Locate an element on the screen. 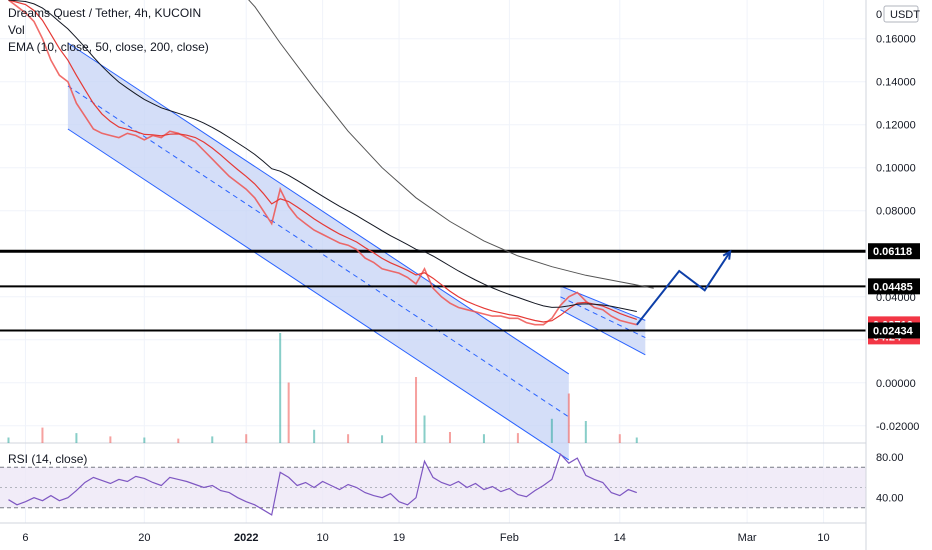 The height and width of the screenshot is (550, 932). time-tick-label: 19 is located at coordinates (399, 538).